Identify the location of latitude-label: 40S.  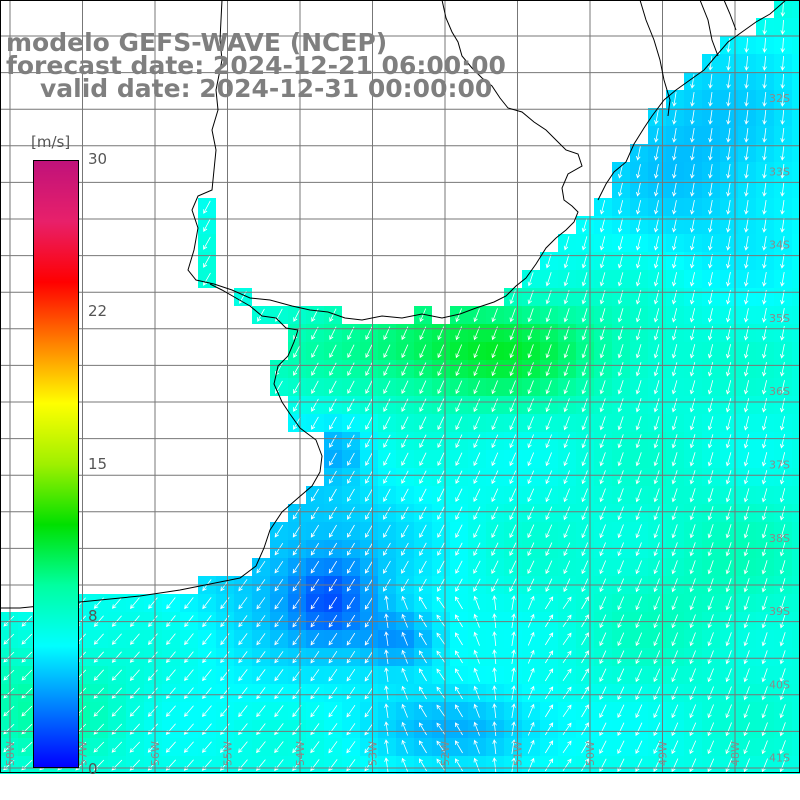
(779, 684).